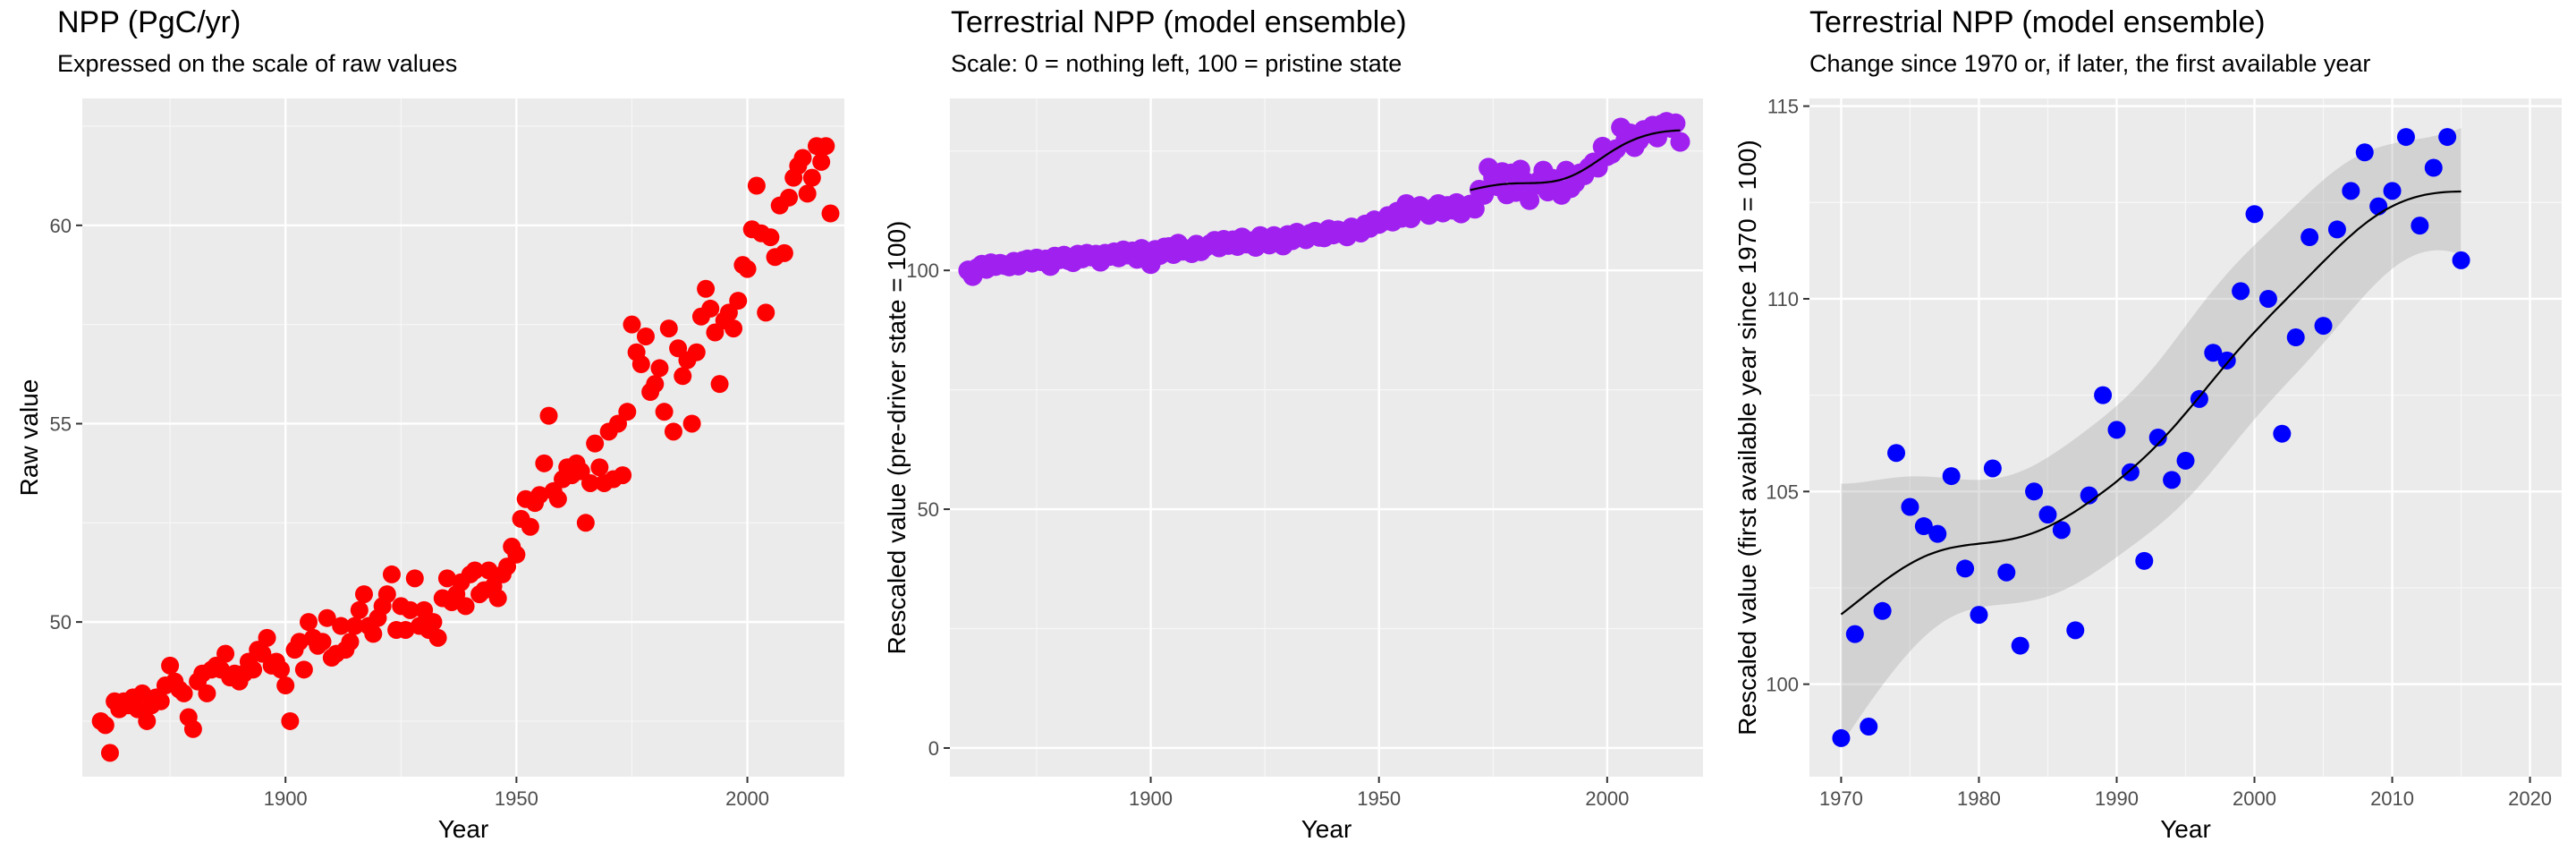 Image resolution: width=2576 pixels, height=859 pixels. Describe the element at coordinates (2530, 798) in the screenshot. I see `x-tick-label: 2020` at that location.